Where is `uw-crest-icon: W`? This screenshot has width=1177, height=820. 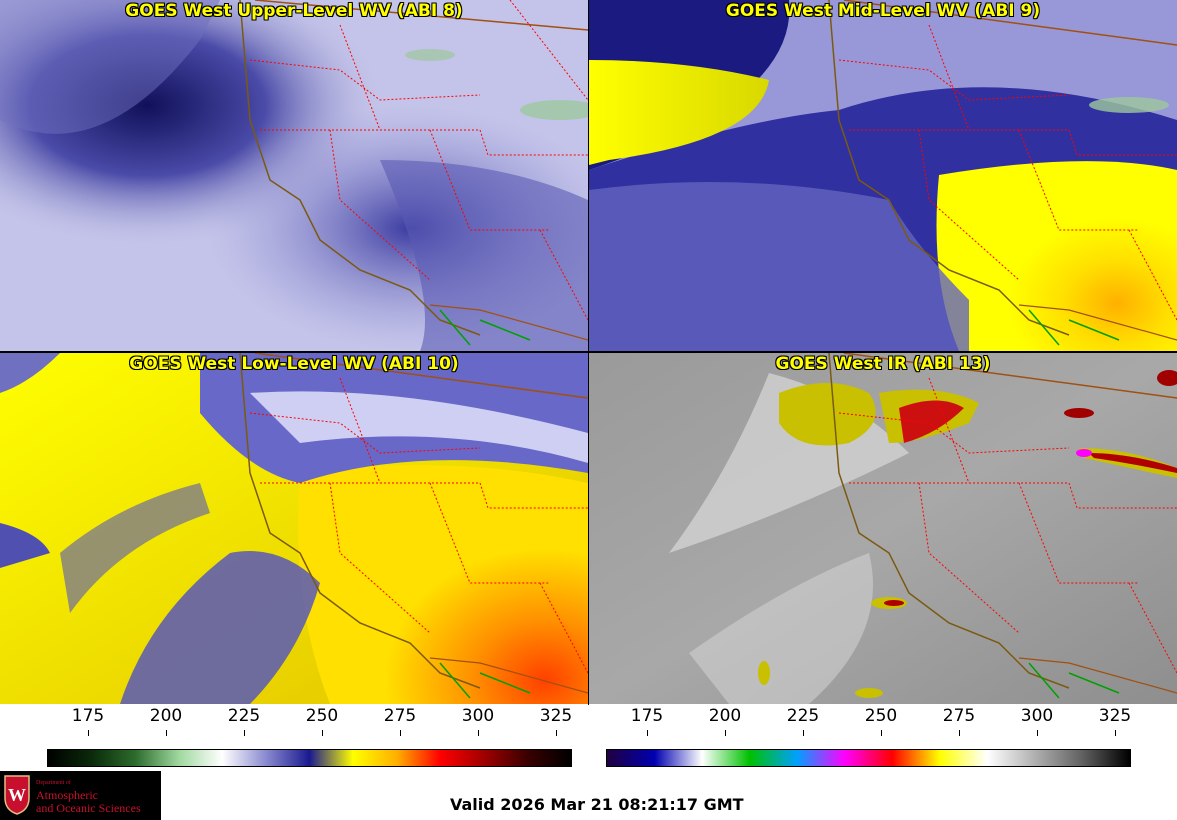 uw-crest-icon: W is located at coordinates (17, 795).